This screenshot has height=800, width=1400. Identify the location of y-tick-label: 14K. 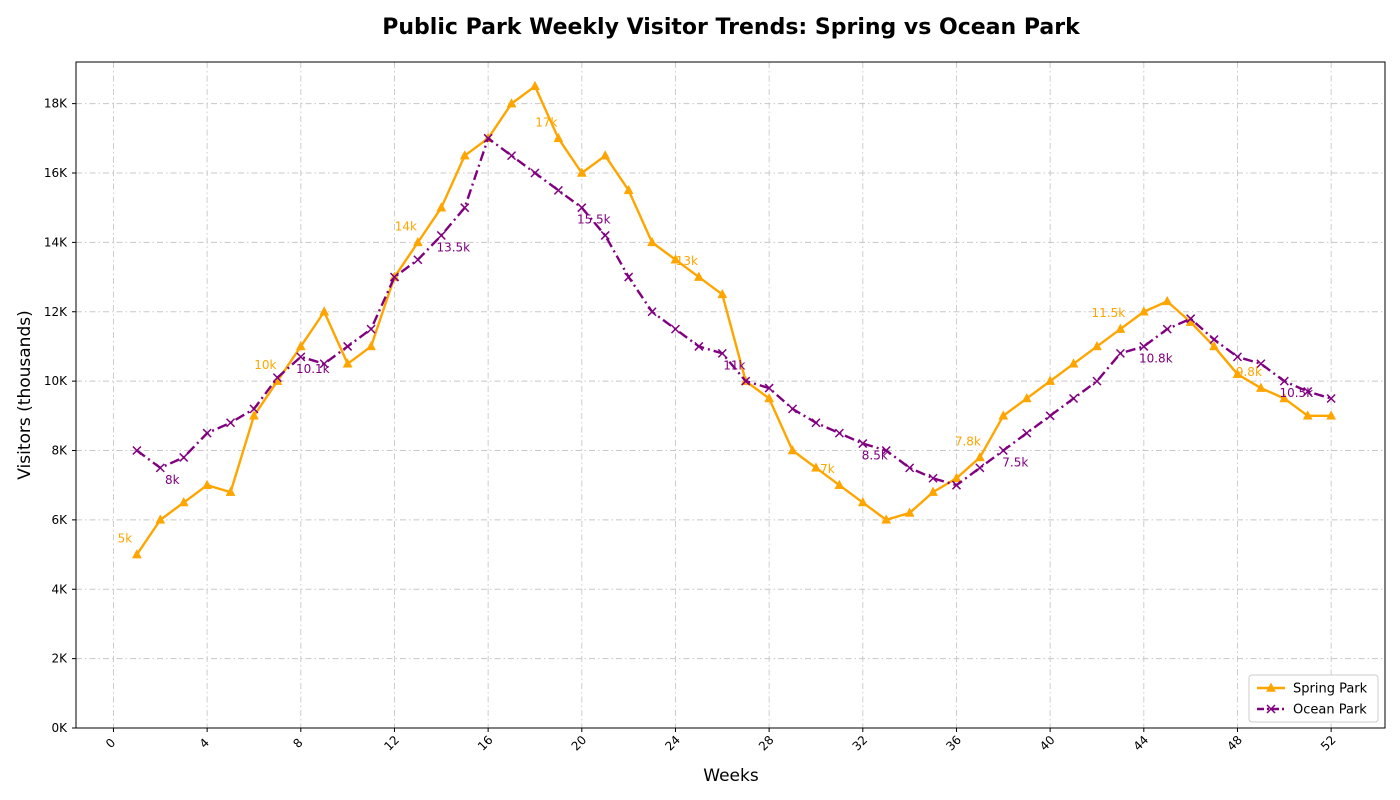
(56, 242).